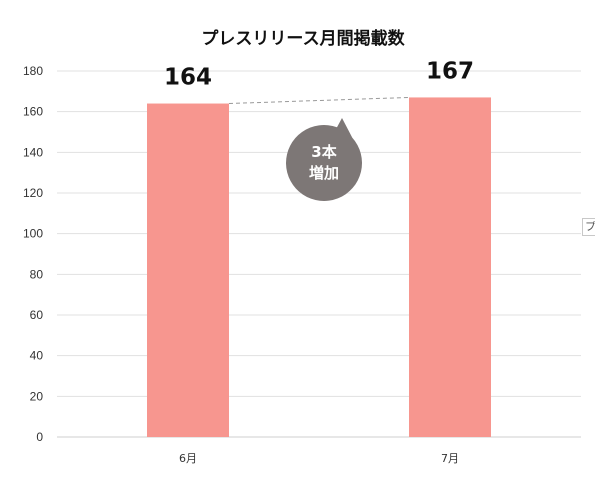 The height and width of the screenshot is (484, 595). I want to click on difference-bubble: 3本 増加, so click(323, 159).